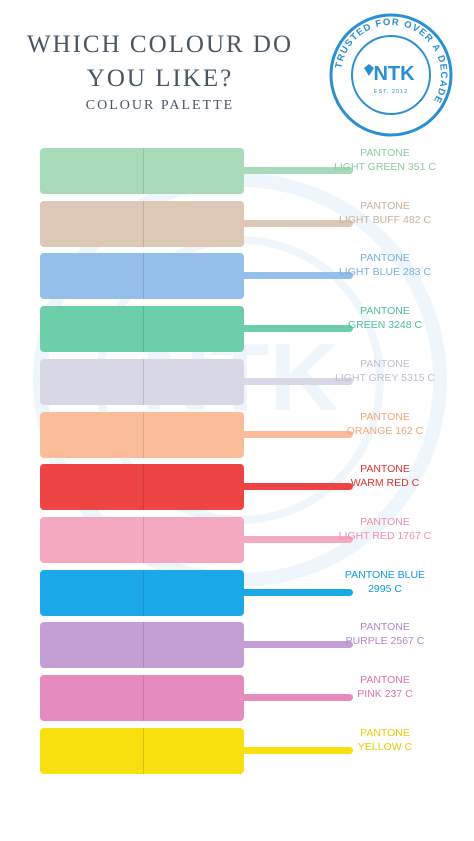  I want to click on title-line-1: WHICH COLOUR DO, so click(160, 44).